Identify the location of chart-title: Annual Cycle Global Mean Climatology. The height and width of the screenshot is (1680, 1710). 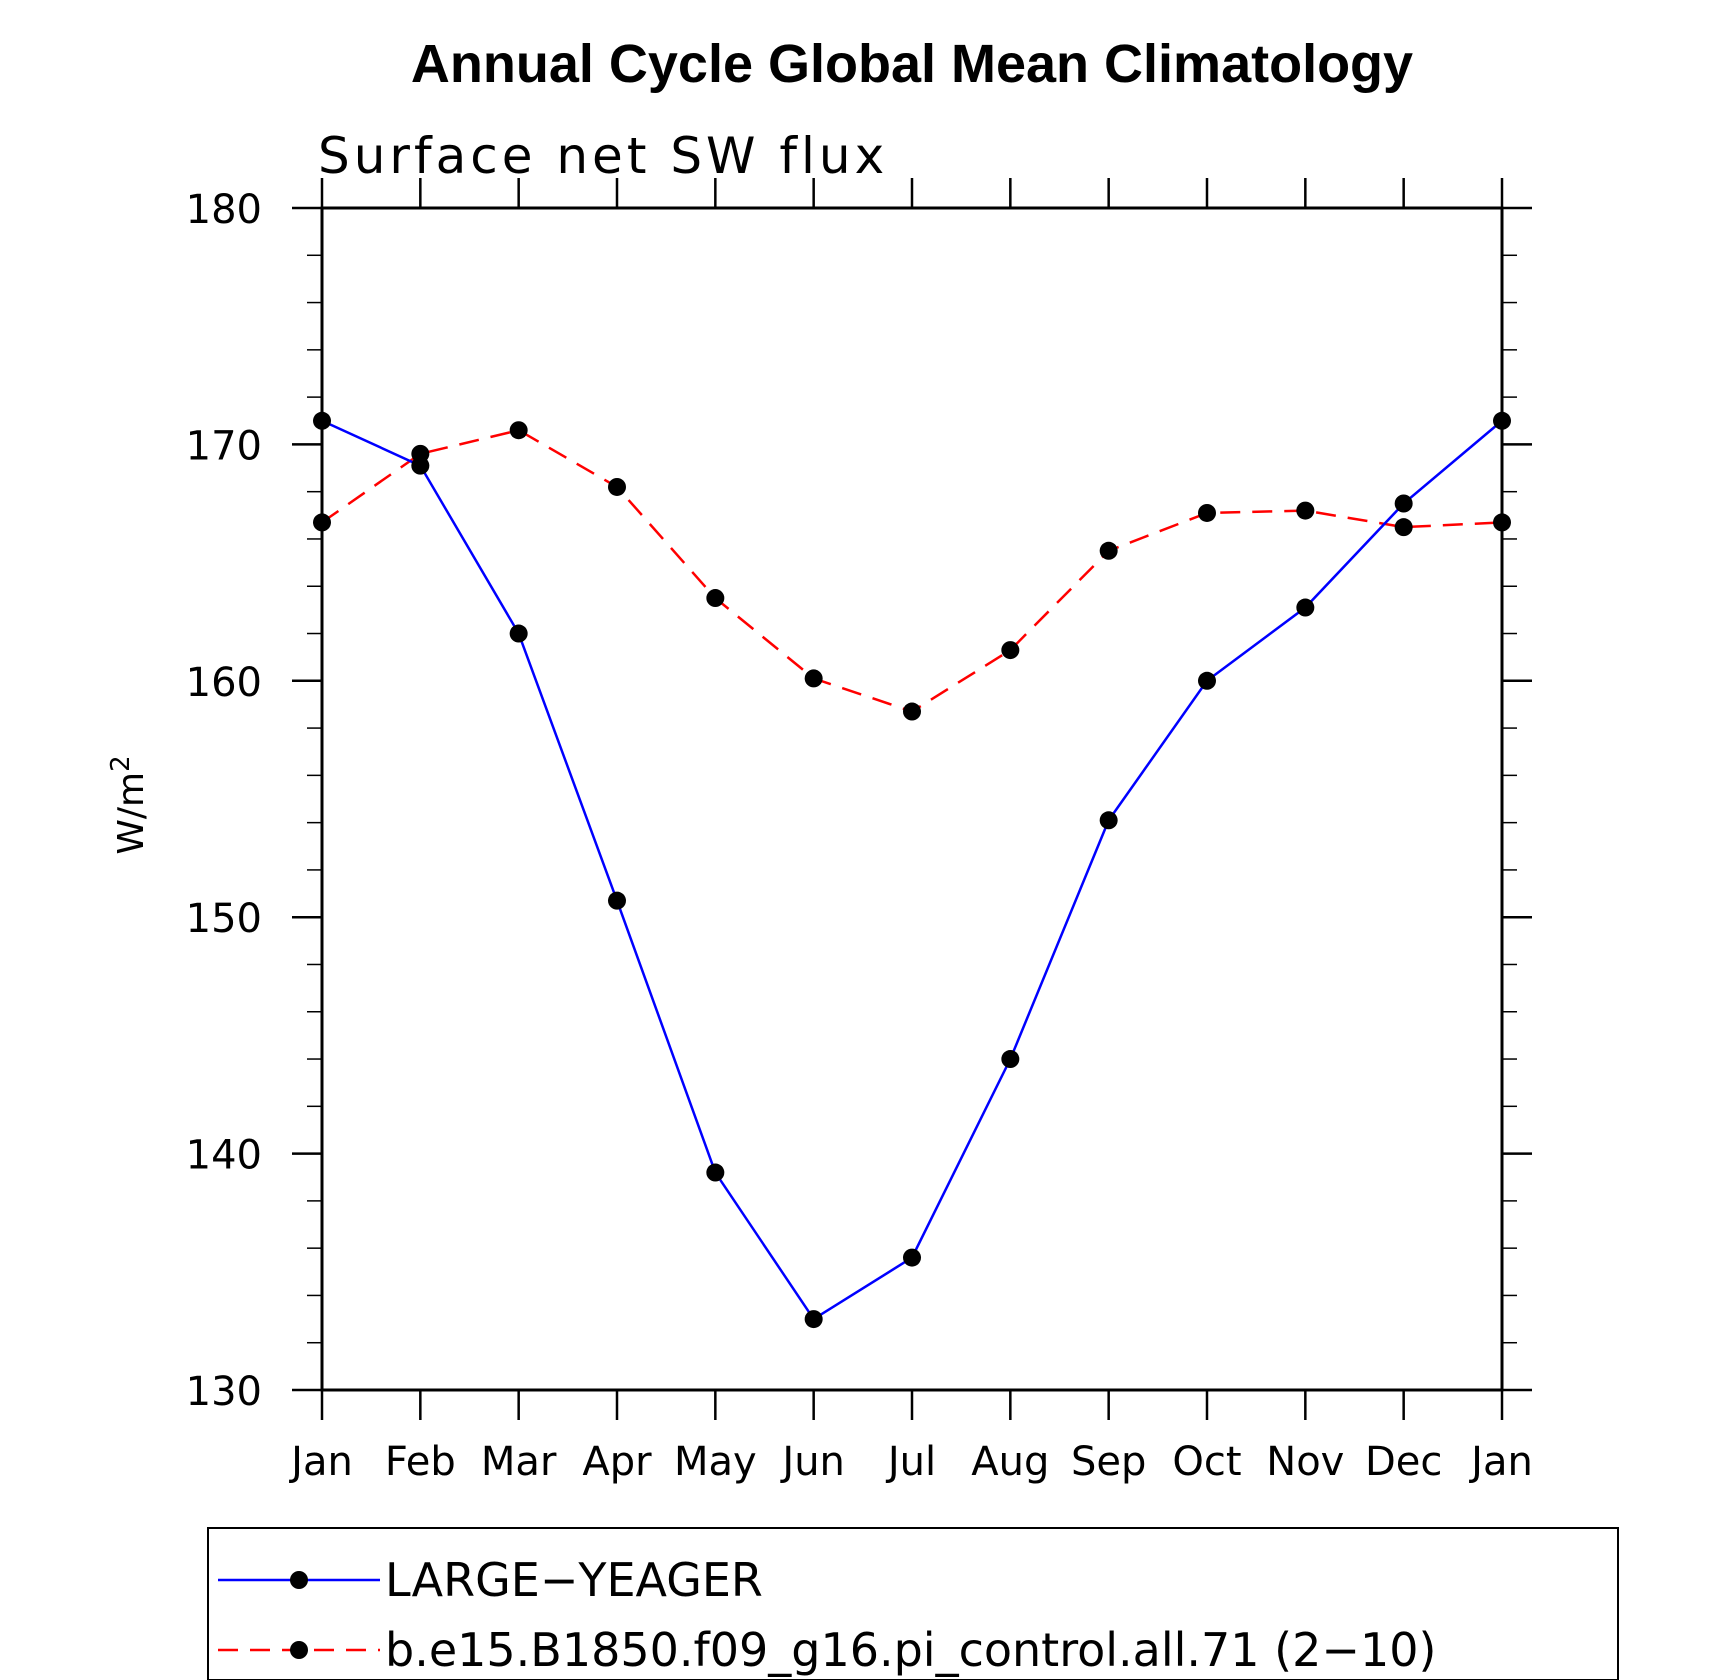
(912, 64).